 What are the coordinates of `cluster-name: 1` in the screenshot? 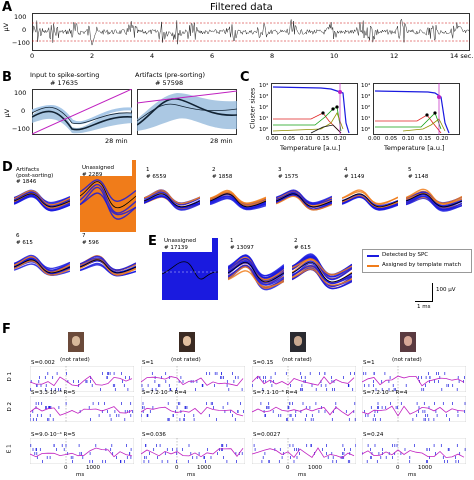 It's located at (148, 170).